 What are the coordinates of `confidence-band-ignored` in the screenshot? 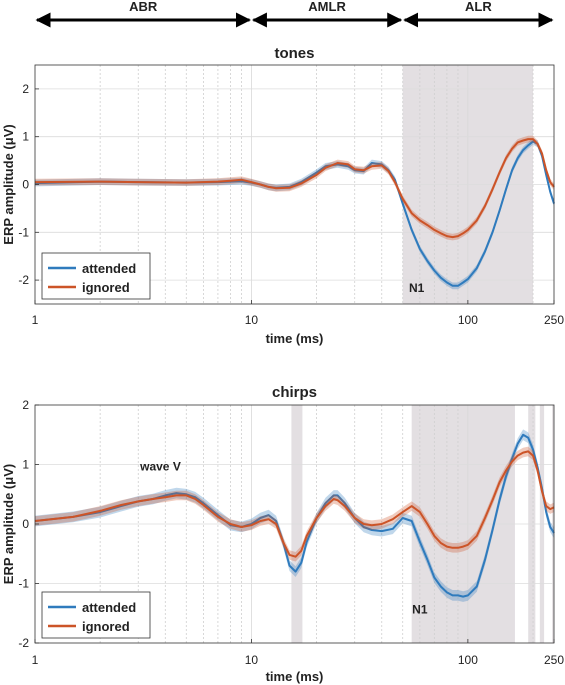 It's located at (294, 188).